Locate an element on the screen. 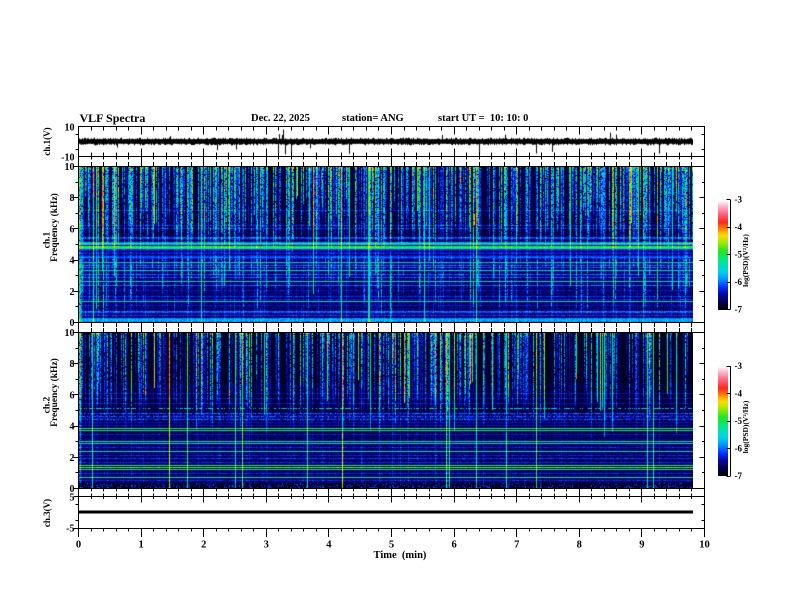 This screenshot has width=792, height=612. svg-text: -10 is located at coordinates (67, 158).